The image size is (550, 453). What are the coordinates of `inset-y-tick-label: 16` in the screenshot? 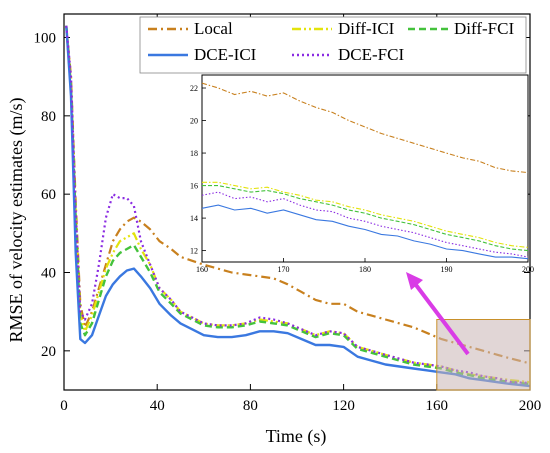 It's located at (194, 186).